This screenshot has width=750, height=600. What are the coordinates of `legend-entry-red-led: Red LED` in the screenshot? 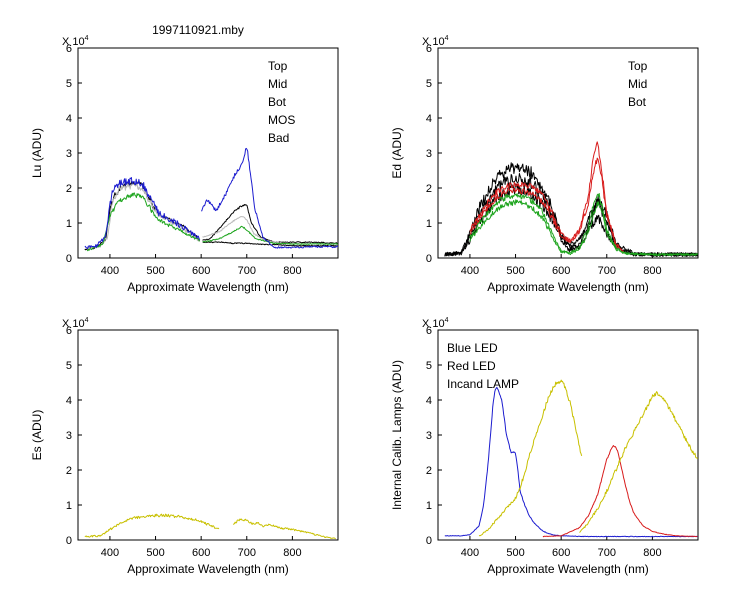 It's located at (471, 366).